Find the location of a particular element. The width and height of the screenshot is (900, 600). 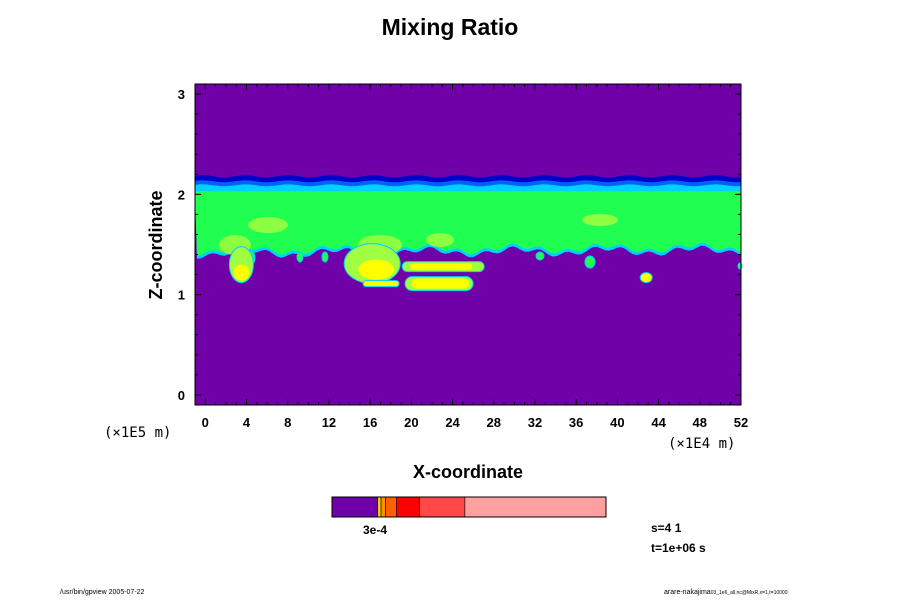

x-tick-label-8: 8 is located at coordinates (287, 422).